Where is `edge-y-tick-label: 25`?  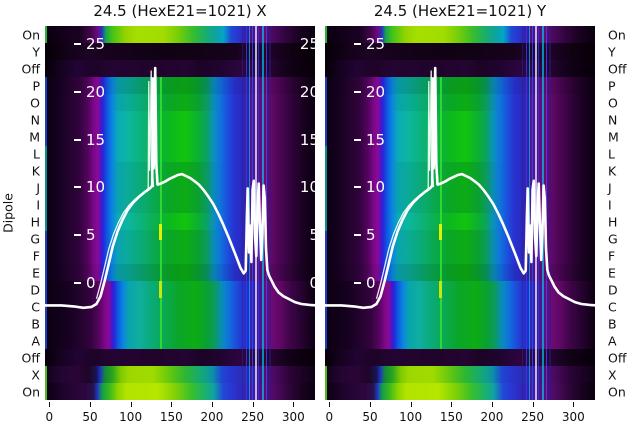 edge-y-tick-label: 25 is located at coordinates (309, 44).